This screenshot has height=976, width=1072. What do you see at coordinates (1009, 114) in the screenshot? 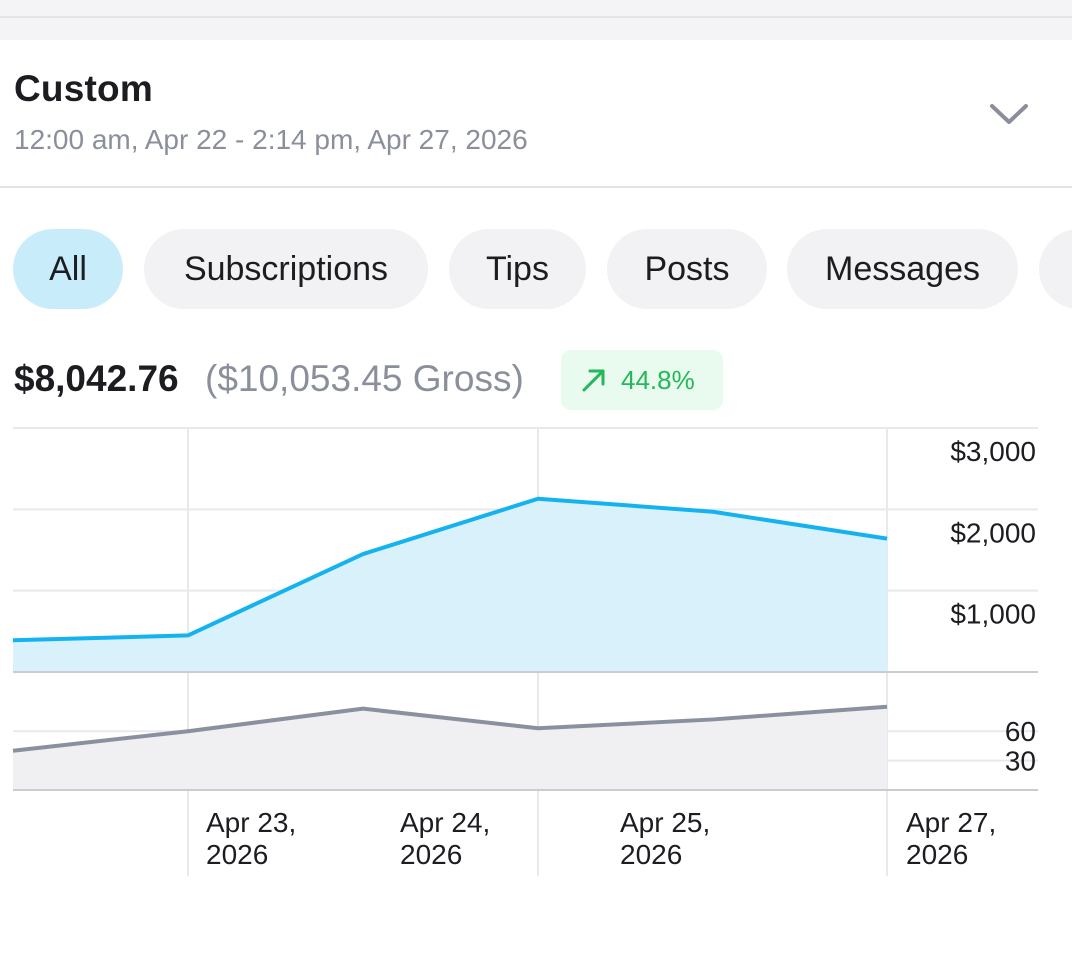
I see `chevron-down-icon` at bounding box center [1009, 114].